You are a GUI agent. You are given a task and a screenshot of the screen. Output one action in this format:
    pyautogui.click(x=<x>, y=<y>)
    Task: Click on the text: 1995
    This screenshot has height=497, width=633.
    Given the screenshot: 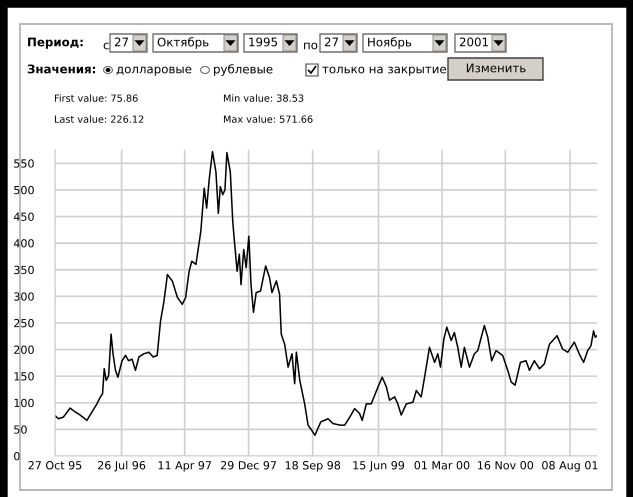 What is the action you would take?
    pyautogui.click(x=263, y=41)
    